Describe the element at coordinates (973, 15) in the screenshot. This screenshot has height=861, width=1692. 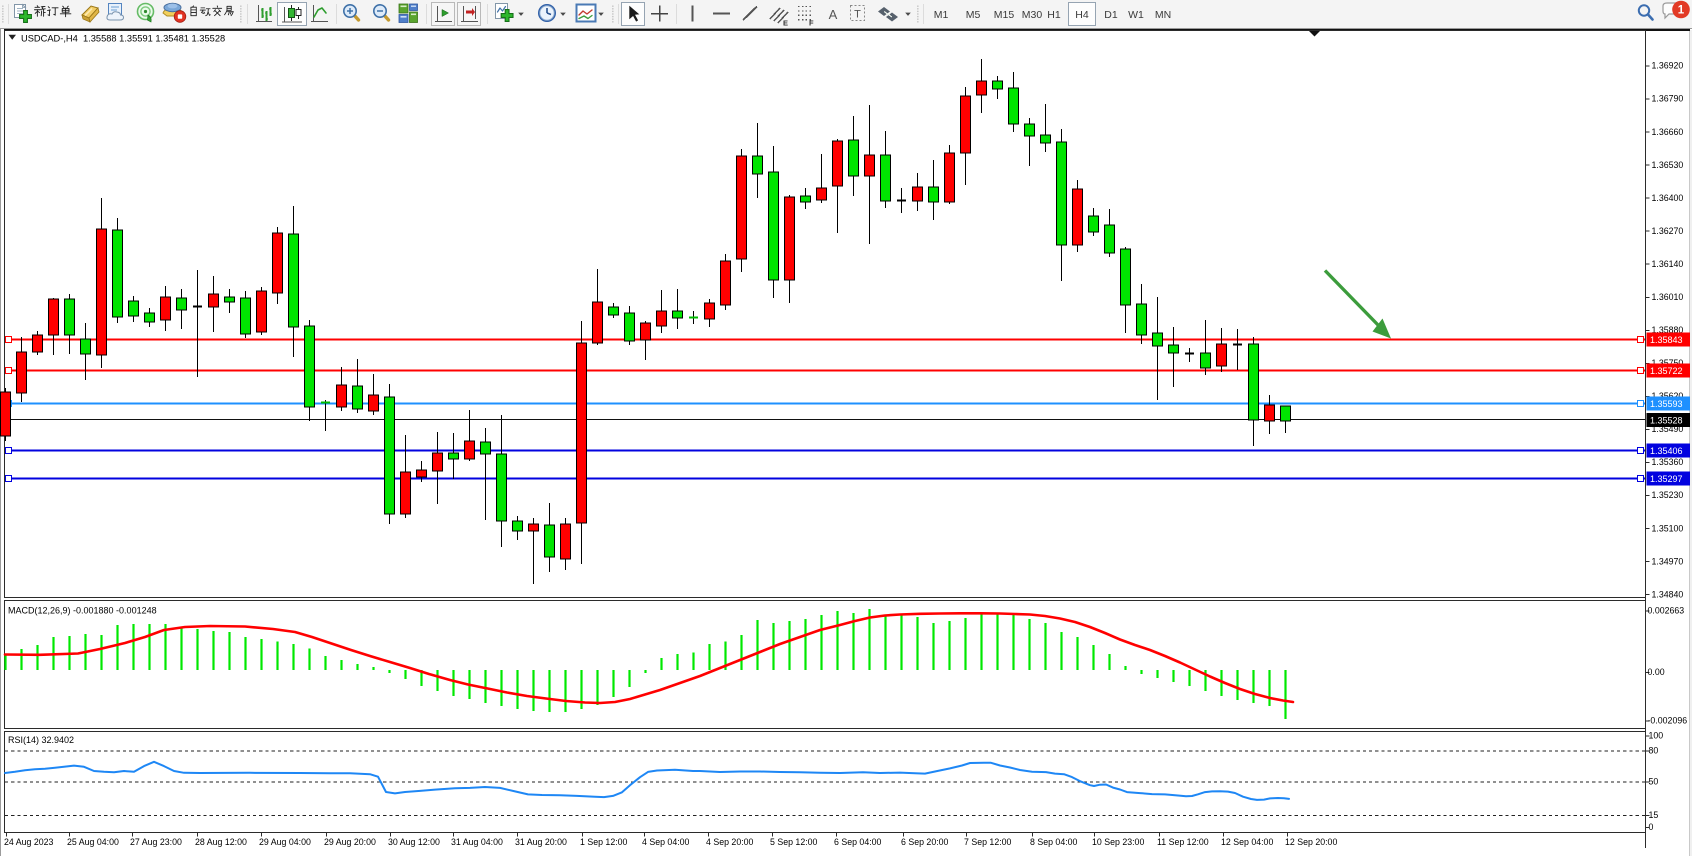
I see `svg-text: M5` at that location.